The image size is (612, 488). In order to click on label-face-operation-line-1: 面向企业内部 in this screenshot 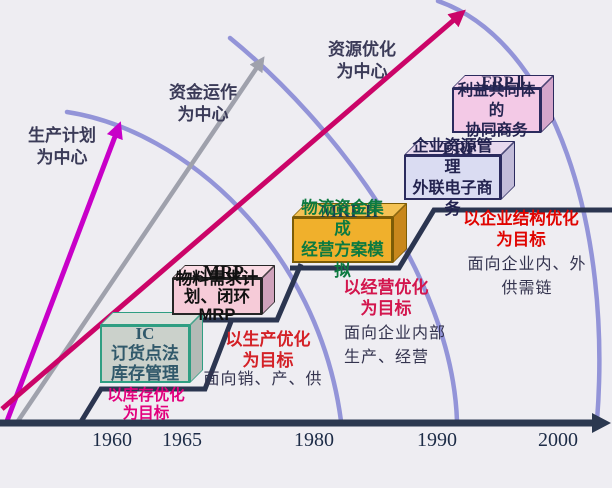, I will do `click(395, 333)`.